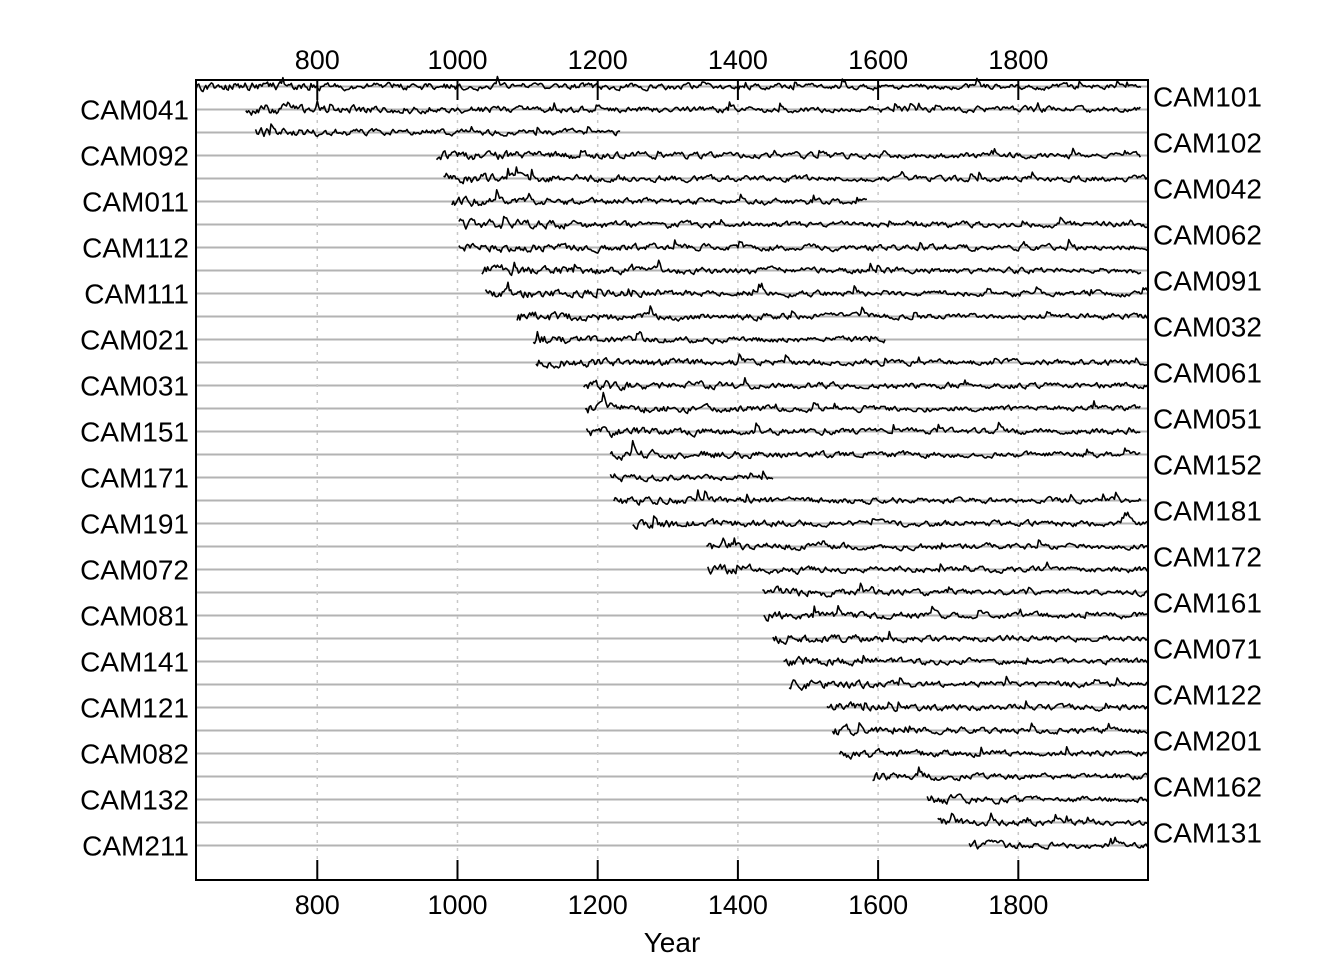 The image size is (1344, 960). I want to click on series-line-cam041, so click(1043, 819).